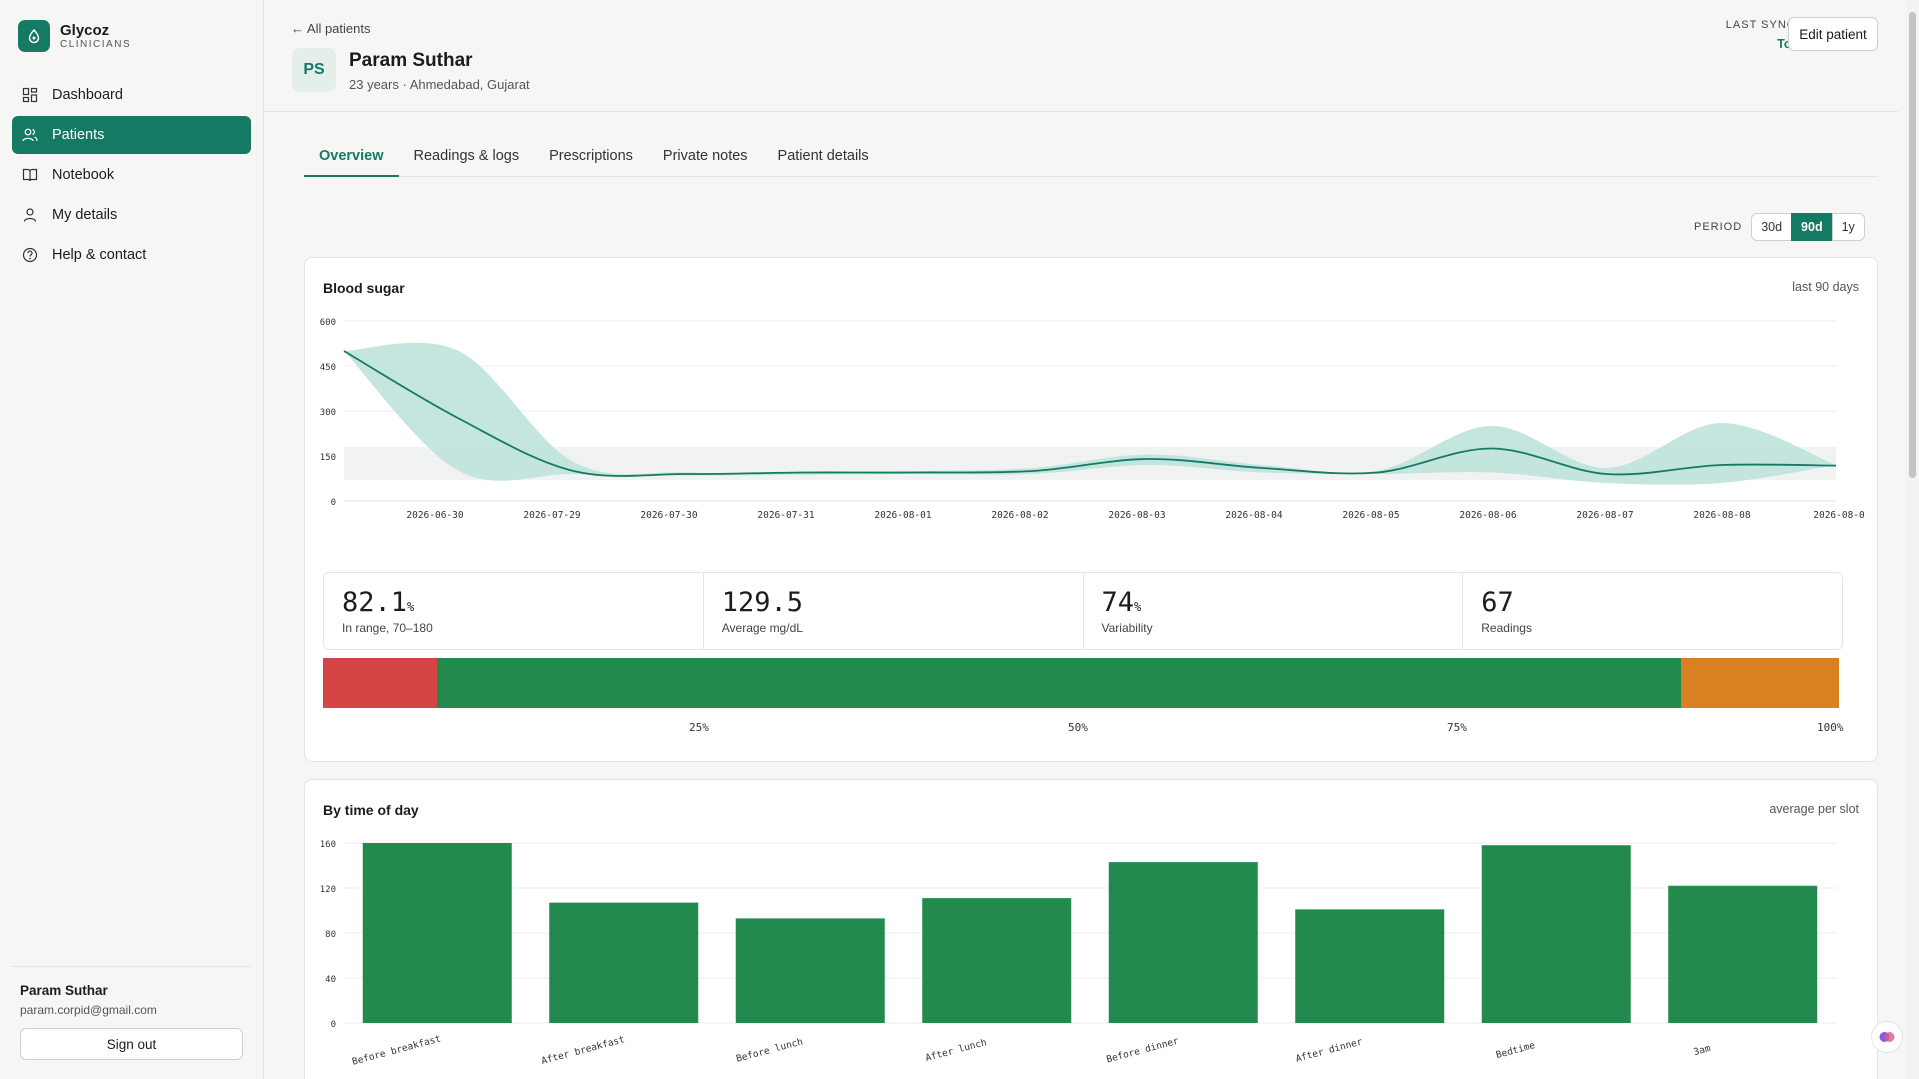 Image resolution: width=1919 pixels, height=1079 pixels. Describe the element at coordinates (1118, 602) in the screenshot. I see `stat-value: 74` at that location.